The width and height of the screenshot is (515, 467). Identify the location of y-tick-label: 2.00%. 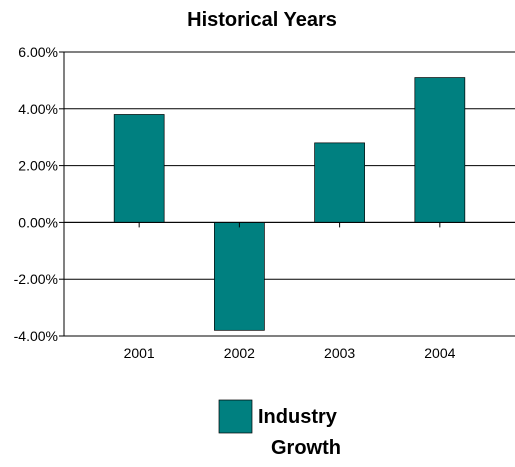
(38, 166).